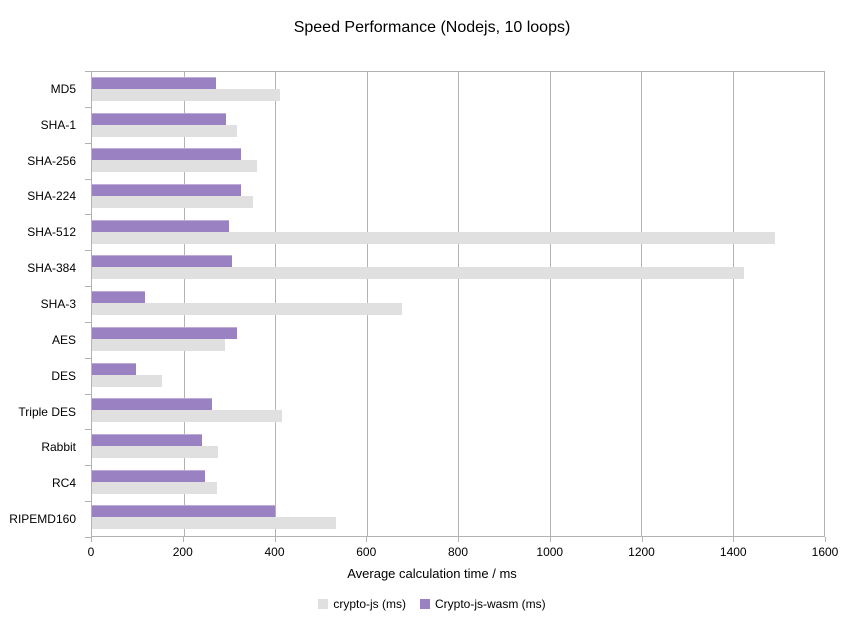 Image resolution: width=864 pixels, height=617 pixels. What do you see at coordinates (42, 519) in the screenshot?
I see `category-label-RIPEMD160: RIPEMD160` at bounding box center [42, 519].